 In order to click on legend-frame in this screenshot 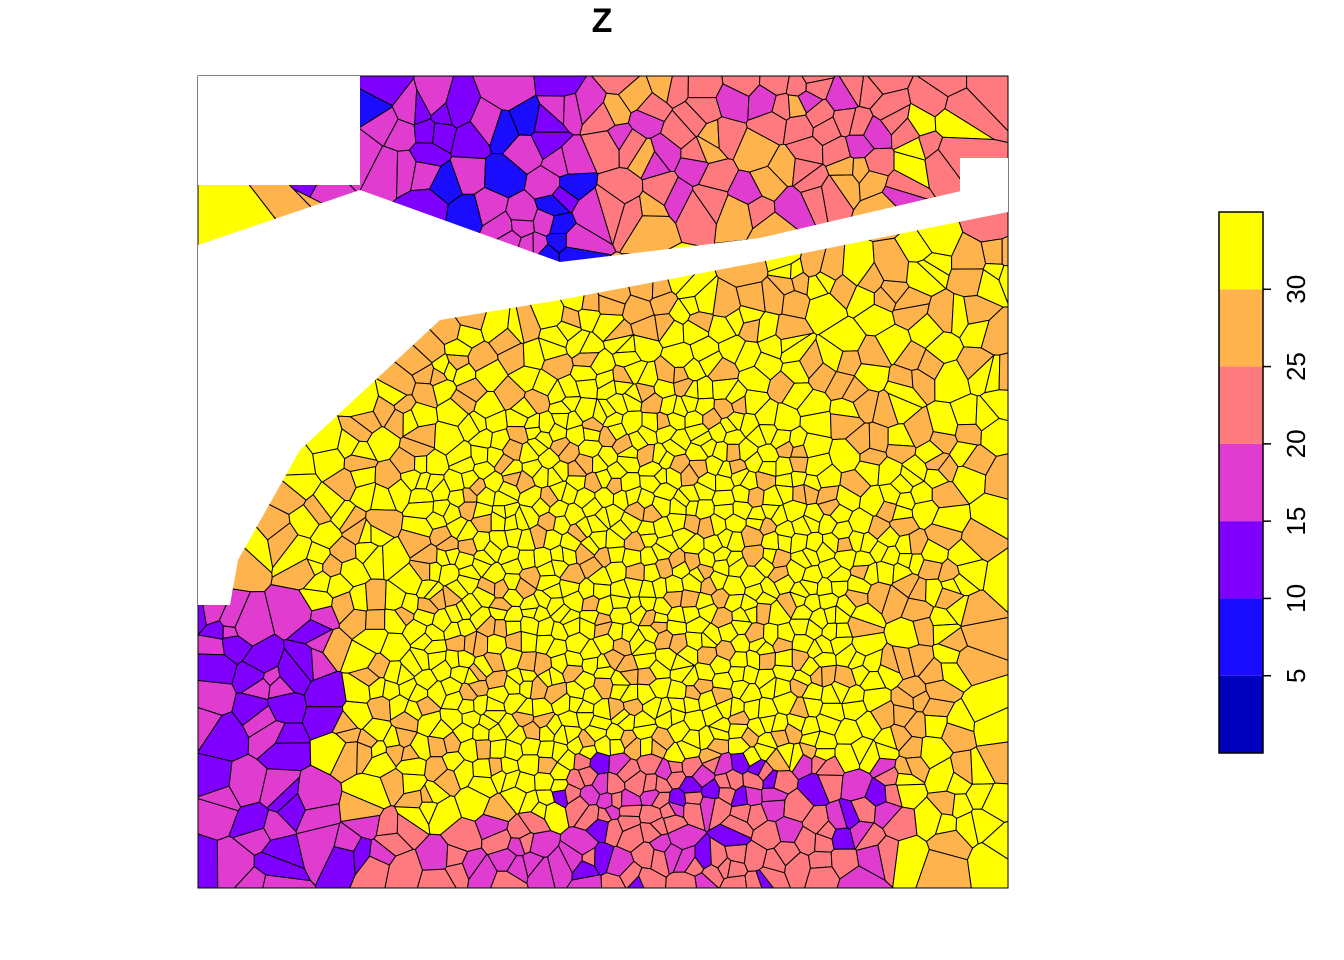, I will do `click(1241, 482)`.